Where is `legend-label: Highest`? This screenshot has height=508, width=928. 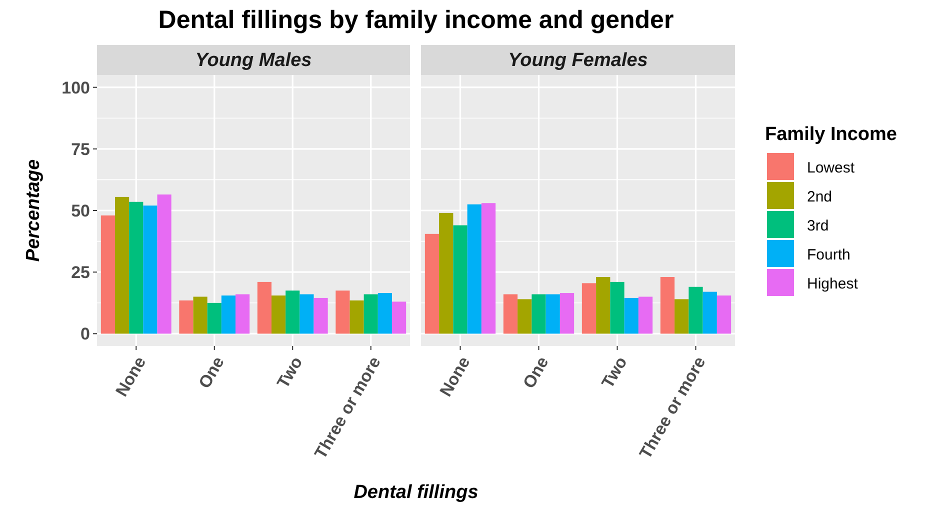 legend-label: Highest is located at coordinates (833, 283).